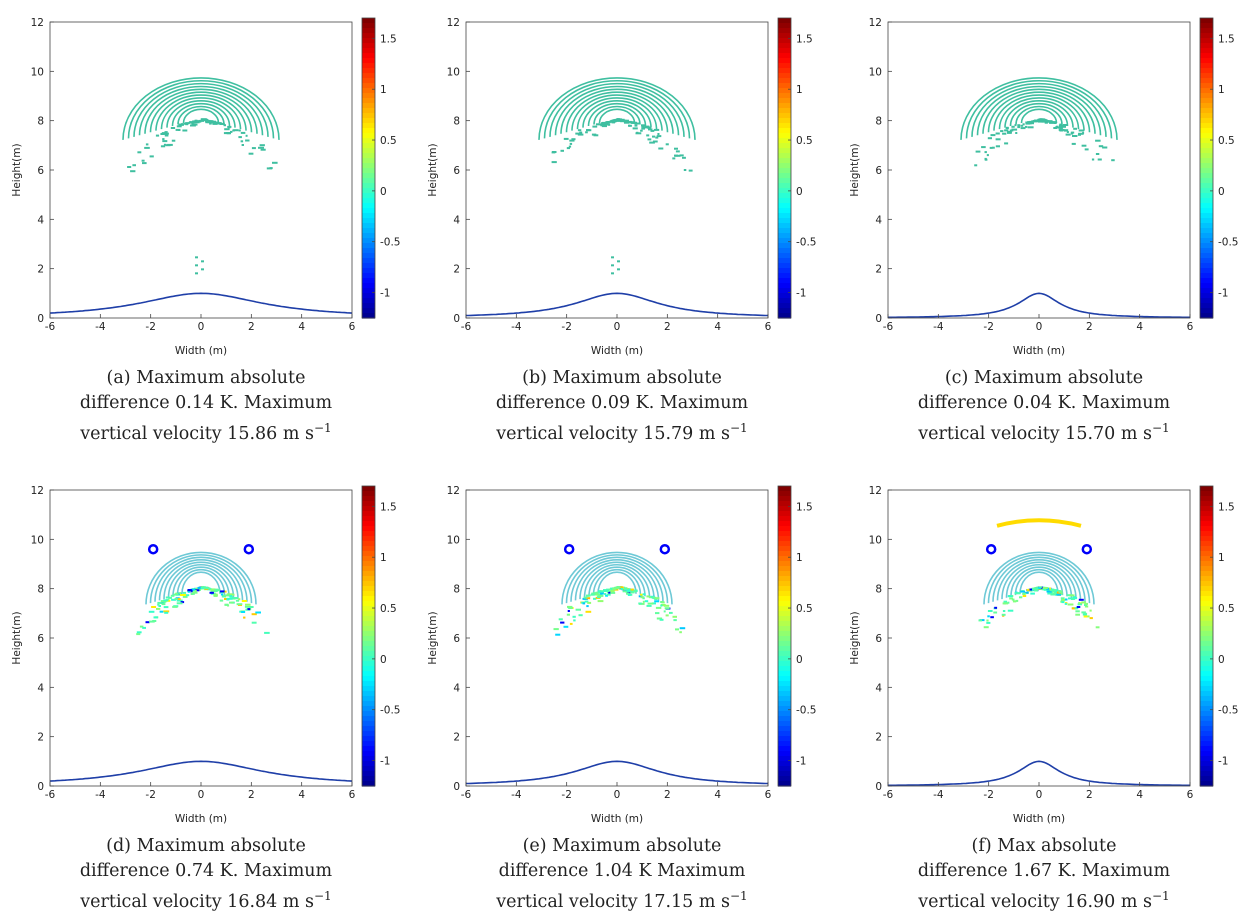 The height and width of the screenshot is (920, 1254). What do you see at coordinates (201, 638) in the screenshot?
I see `plot-area` at bounding box center [201, 638].